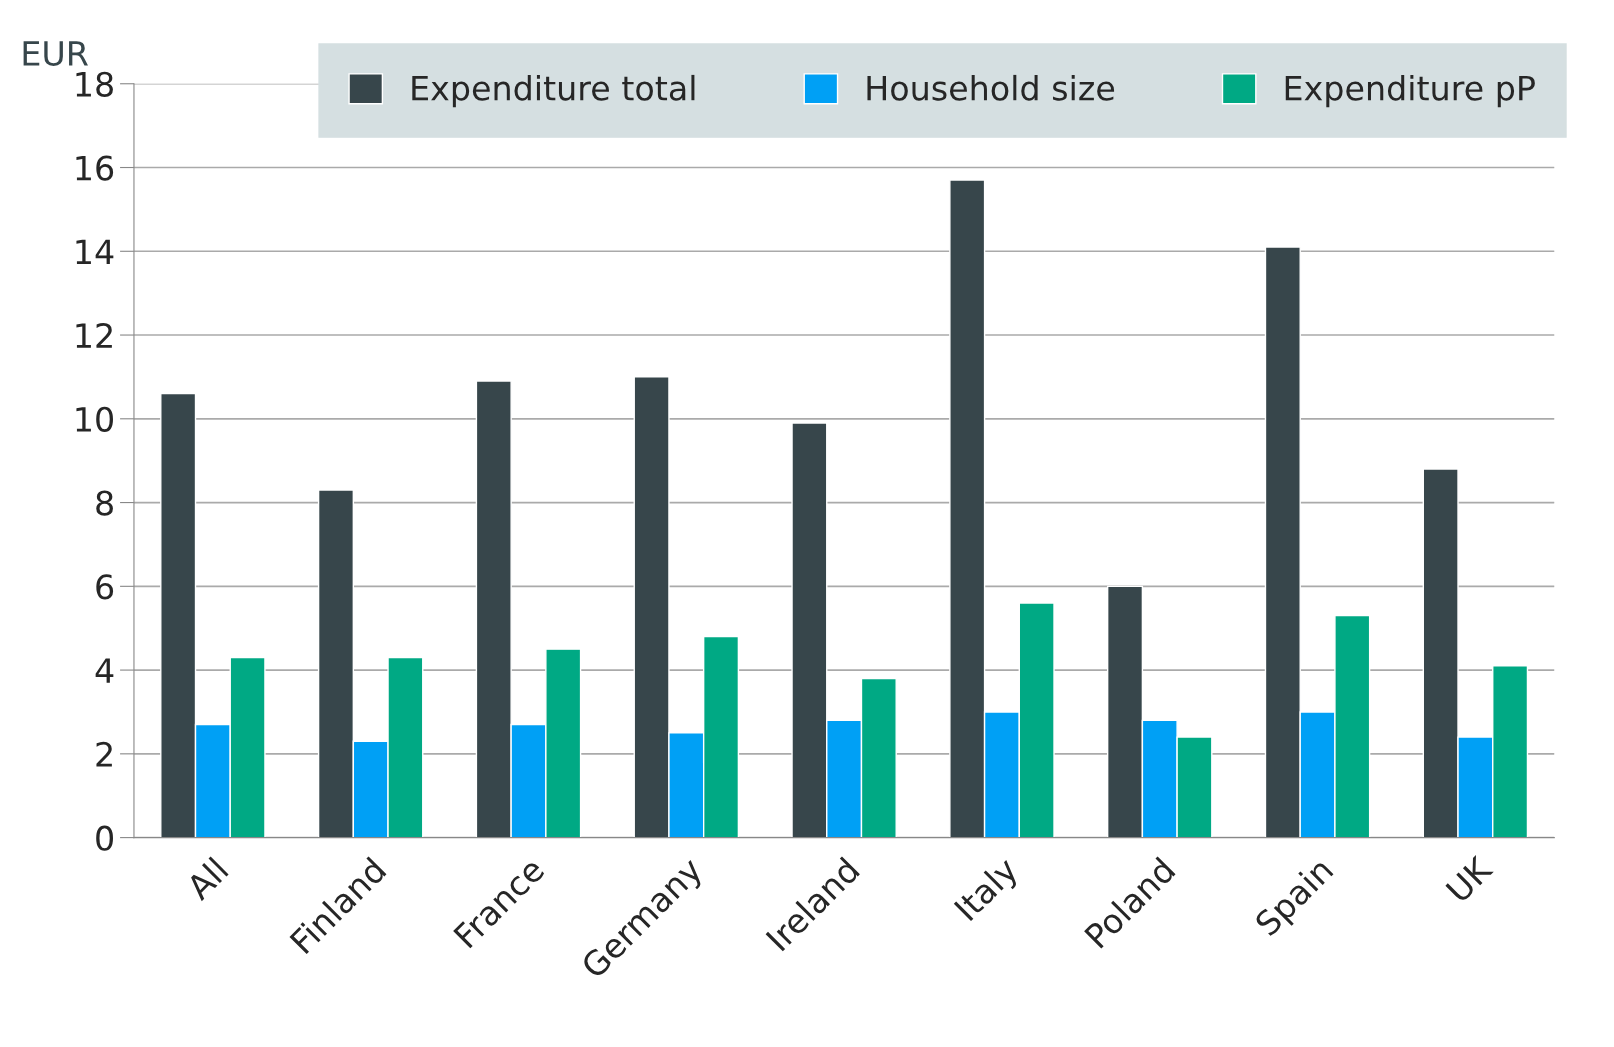 The width and height of the screenshot is (1614, 1047). I want to click on x-tick-label: All, so click(206, 879).